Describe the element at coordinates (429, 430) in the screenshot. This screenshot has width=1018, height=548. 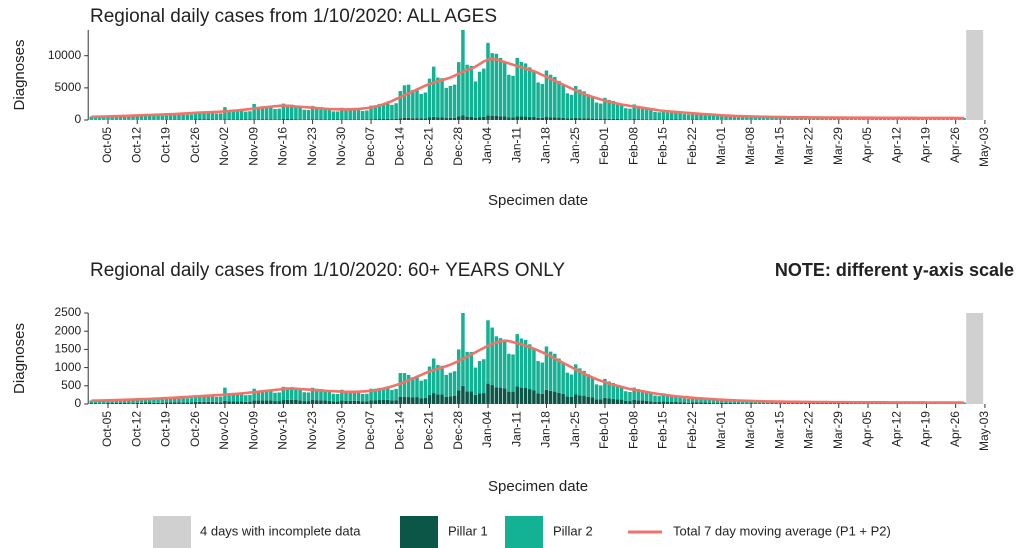
I see `x-tick-label: Dec-21` at that location.